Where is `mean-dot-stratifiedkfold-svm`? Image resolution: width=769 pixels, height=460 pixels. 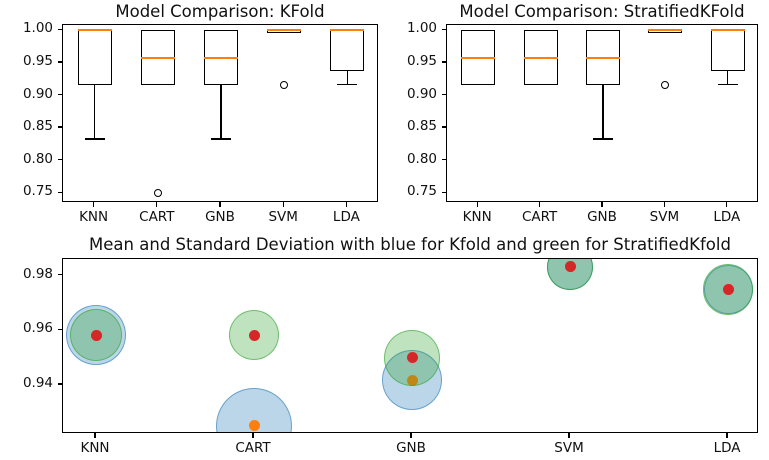
mean-dot-stratifiedkfold-svm is located at coordinates (570, 267).